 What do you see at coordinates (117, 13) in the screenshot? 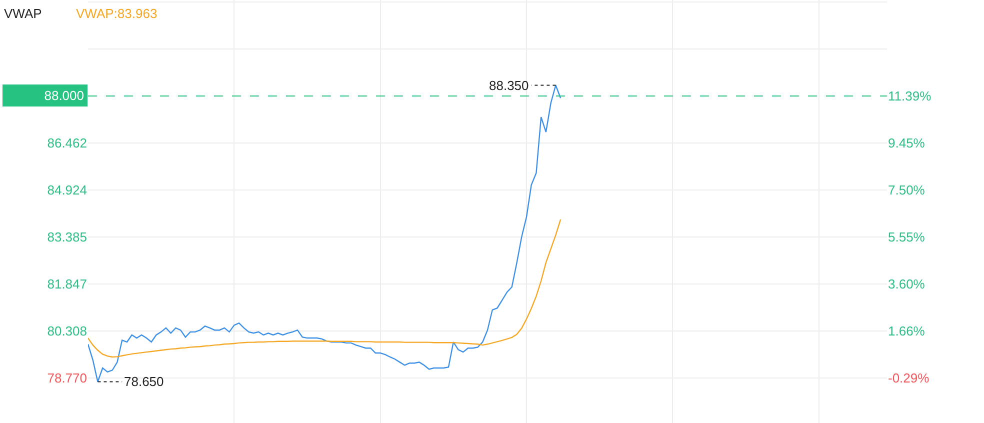
I see `annotation: VWAP:83.963` at bounding box center [117, 13].